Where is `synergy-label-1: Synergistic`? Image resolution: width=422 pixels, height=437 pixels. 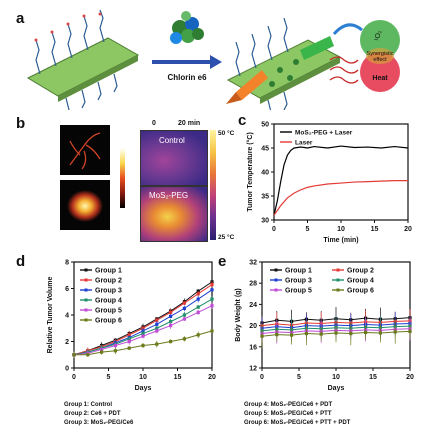 synergy-label-1: Synergistic is located at coordinates (380, 54).